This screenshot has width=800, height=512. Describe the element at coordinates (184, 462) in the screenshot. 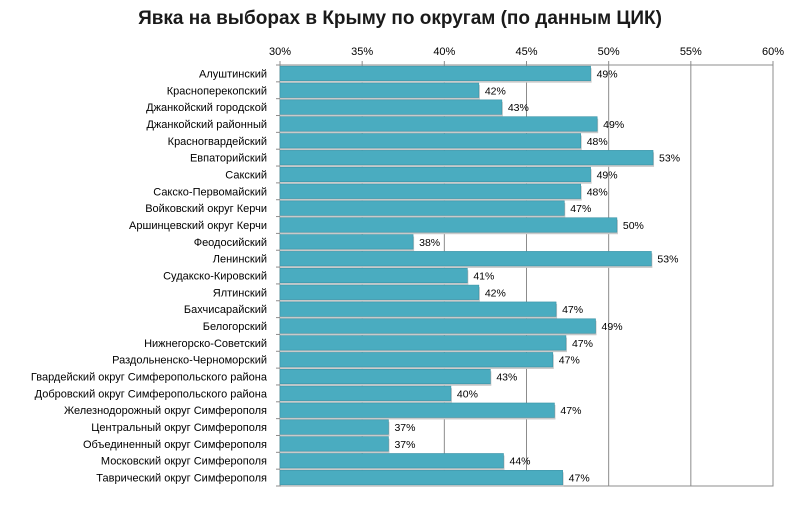

I see `category-label: Московский округ Симферополя` at that location.